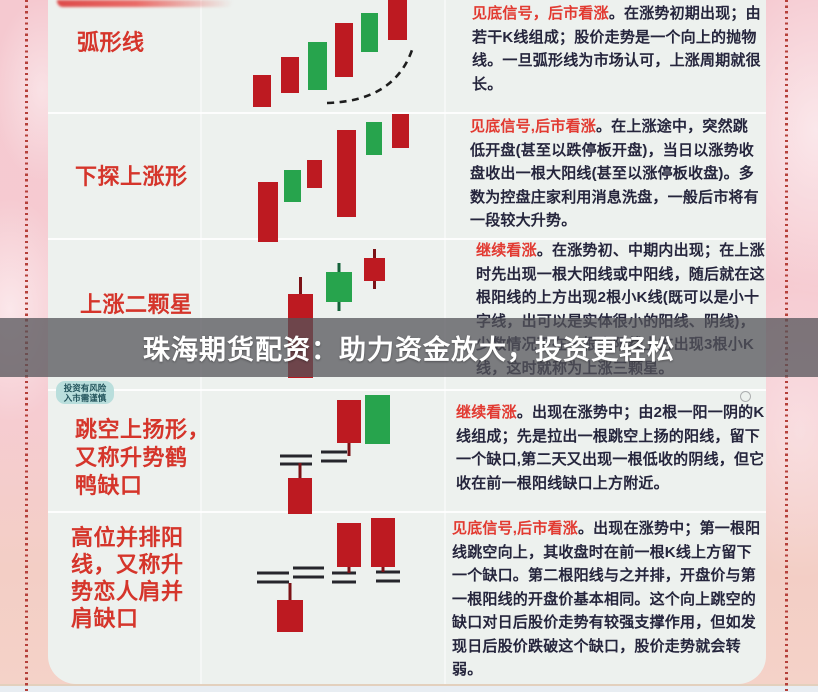  Describe the element at coordinates (111, 42) in the screenshot. I see `pattern-label-arc-line: 弧形线` at that location.